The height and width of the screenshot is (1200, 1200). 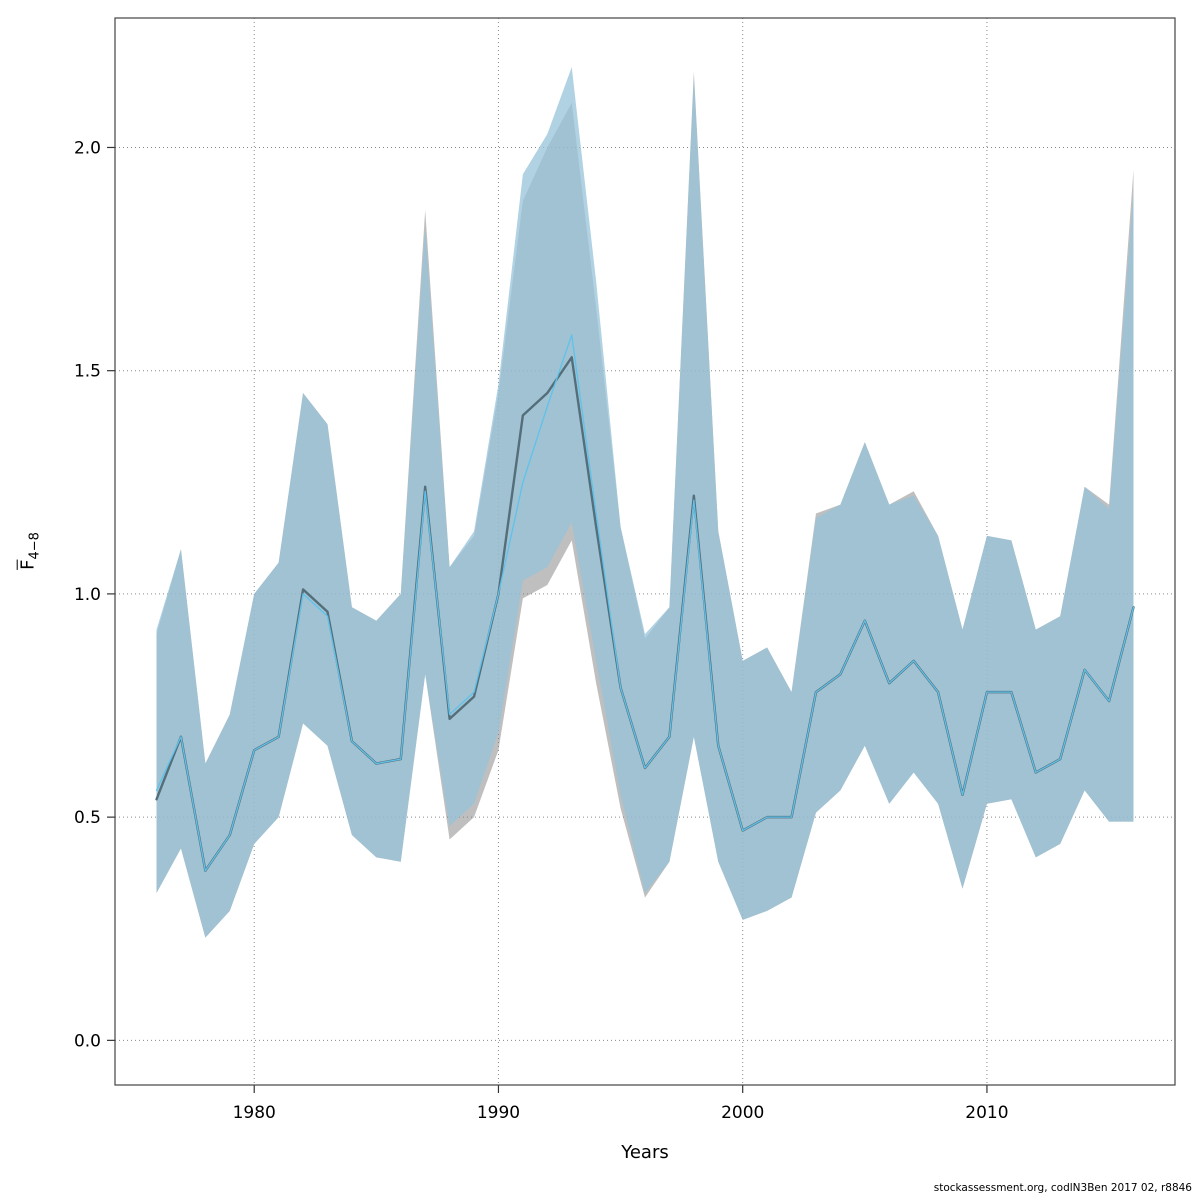 What do you see at coordinates (498, 1113) in the screenshot?
I see `x-tick-label: 1990` at bounding box center [498, 1113].